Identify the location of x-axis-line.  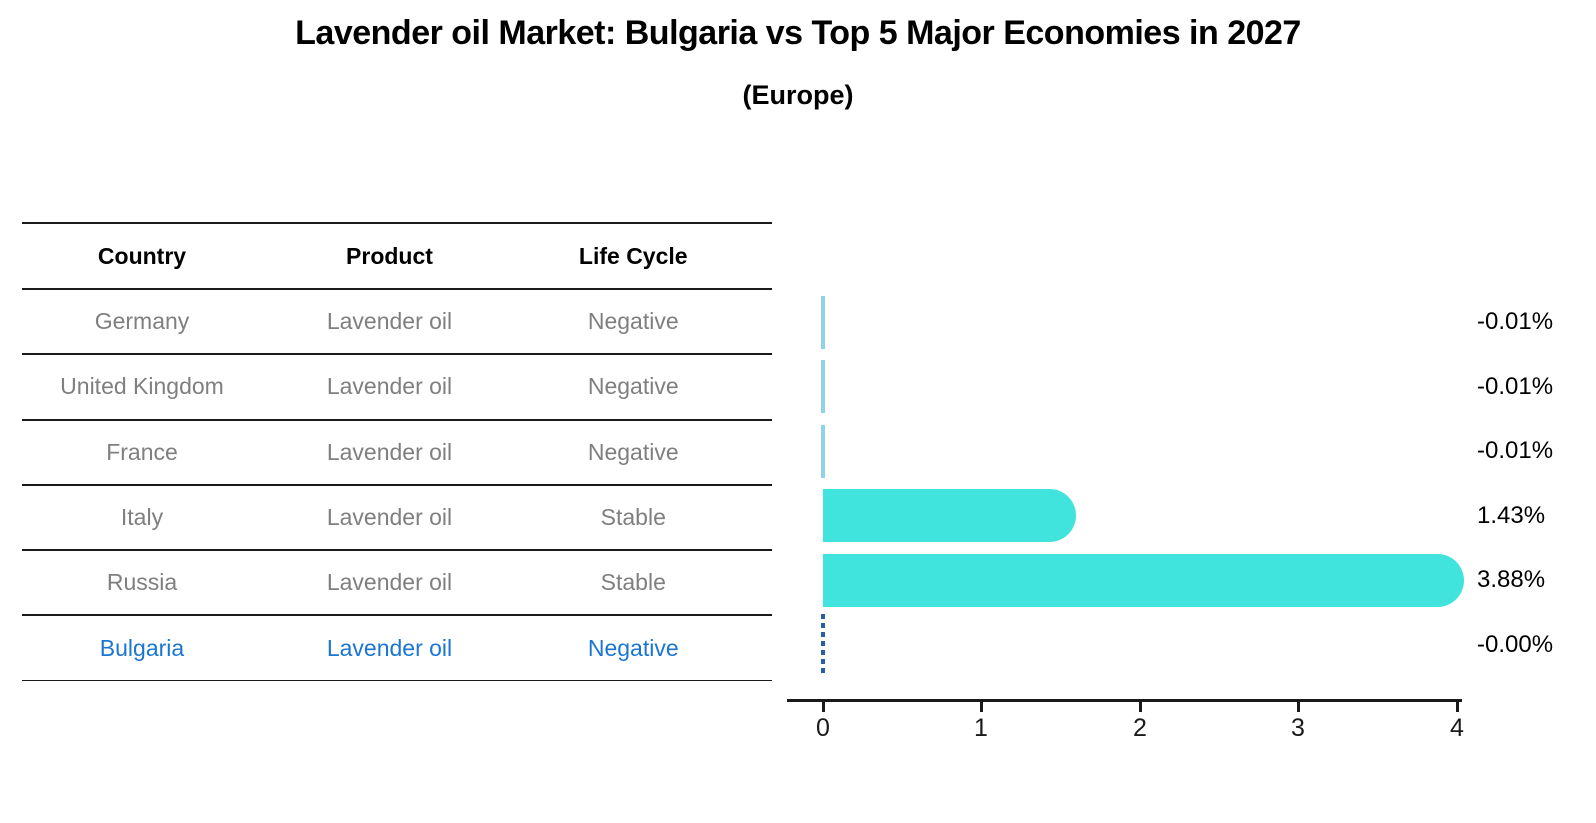
(1124, 700).